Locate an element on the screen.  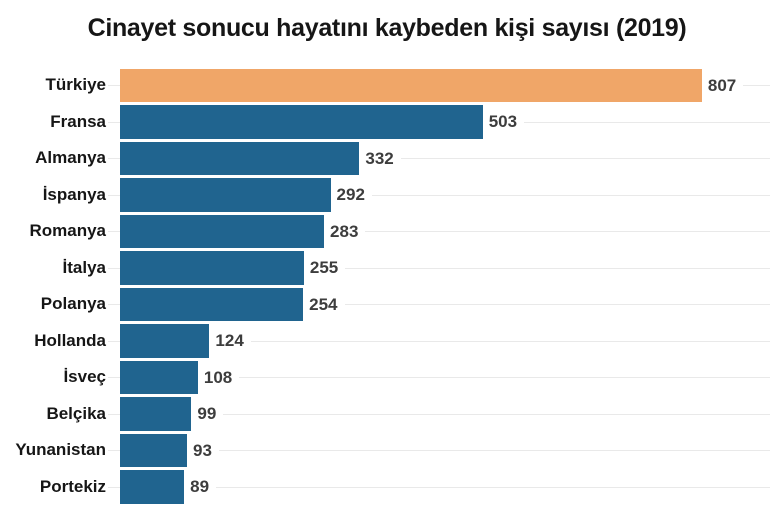
bar-row: Belçika 99 is located at coordinates (387, 414).